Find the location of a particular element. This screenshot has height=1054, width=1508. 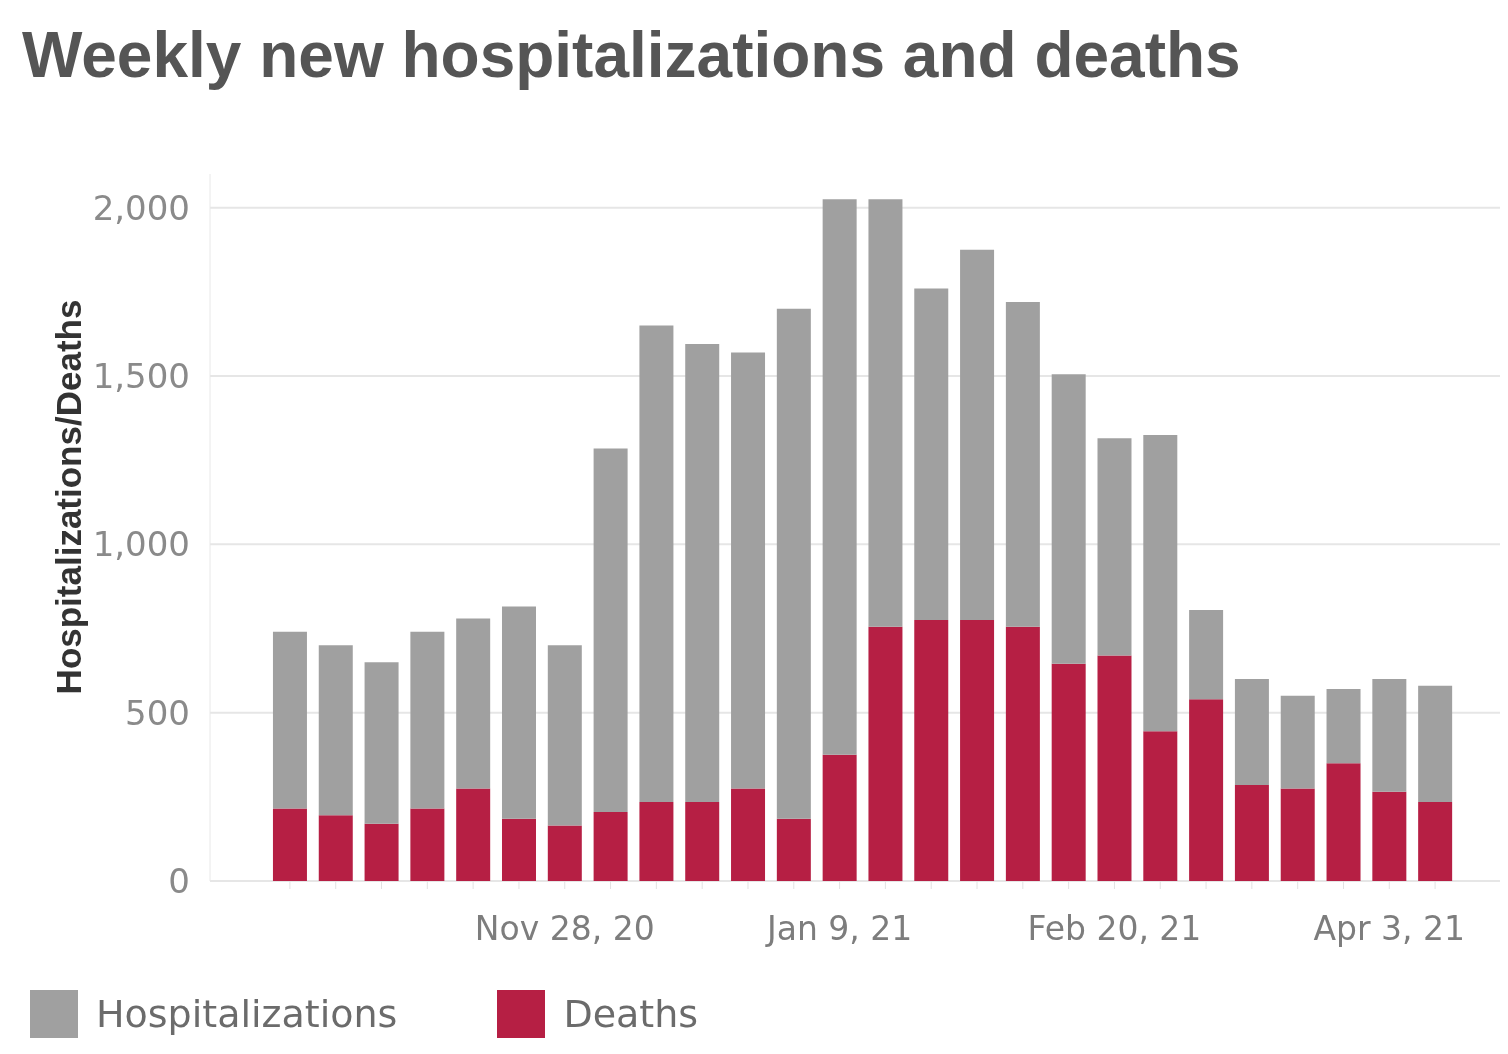

x-tick-label: Jan 9, 21 is located at coordinates (838, 929).